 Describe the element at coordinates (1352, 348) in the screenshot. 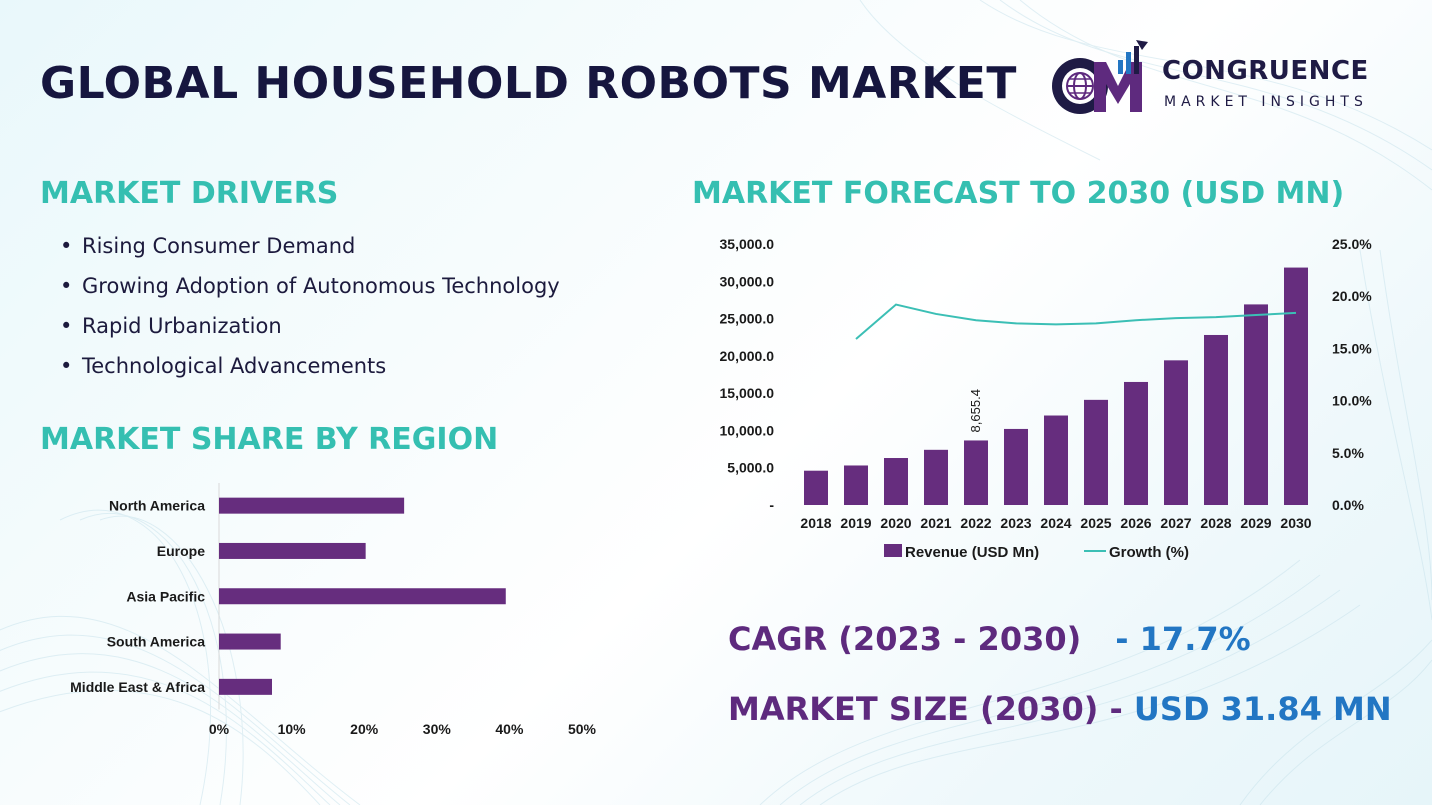

I see `right-y-tick: 15.0%` at that location.